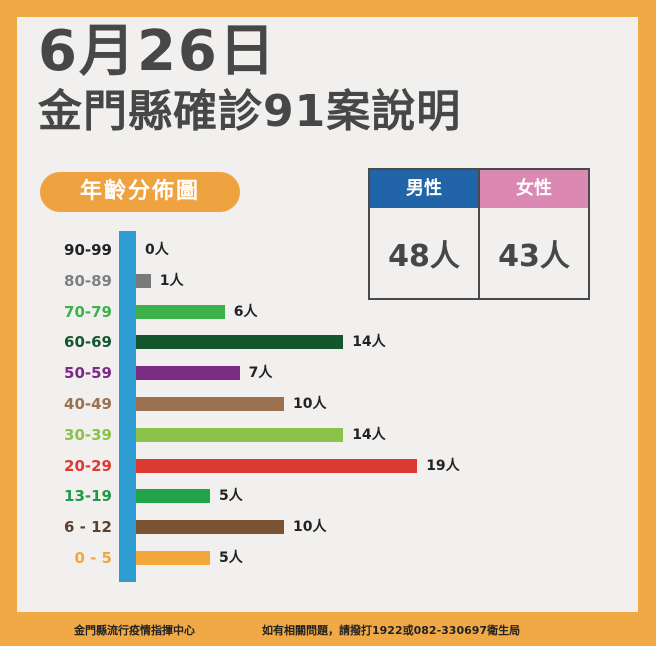 The width and height of the screenshot is (656, 646). I want to click on bar-row: 80-89 1人, so click(328, 281).